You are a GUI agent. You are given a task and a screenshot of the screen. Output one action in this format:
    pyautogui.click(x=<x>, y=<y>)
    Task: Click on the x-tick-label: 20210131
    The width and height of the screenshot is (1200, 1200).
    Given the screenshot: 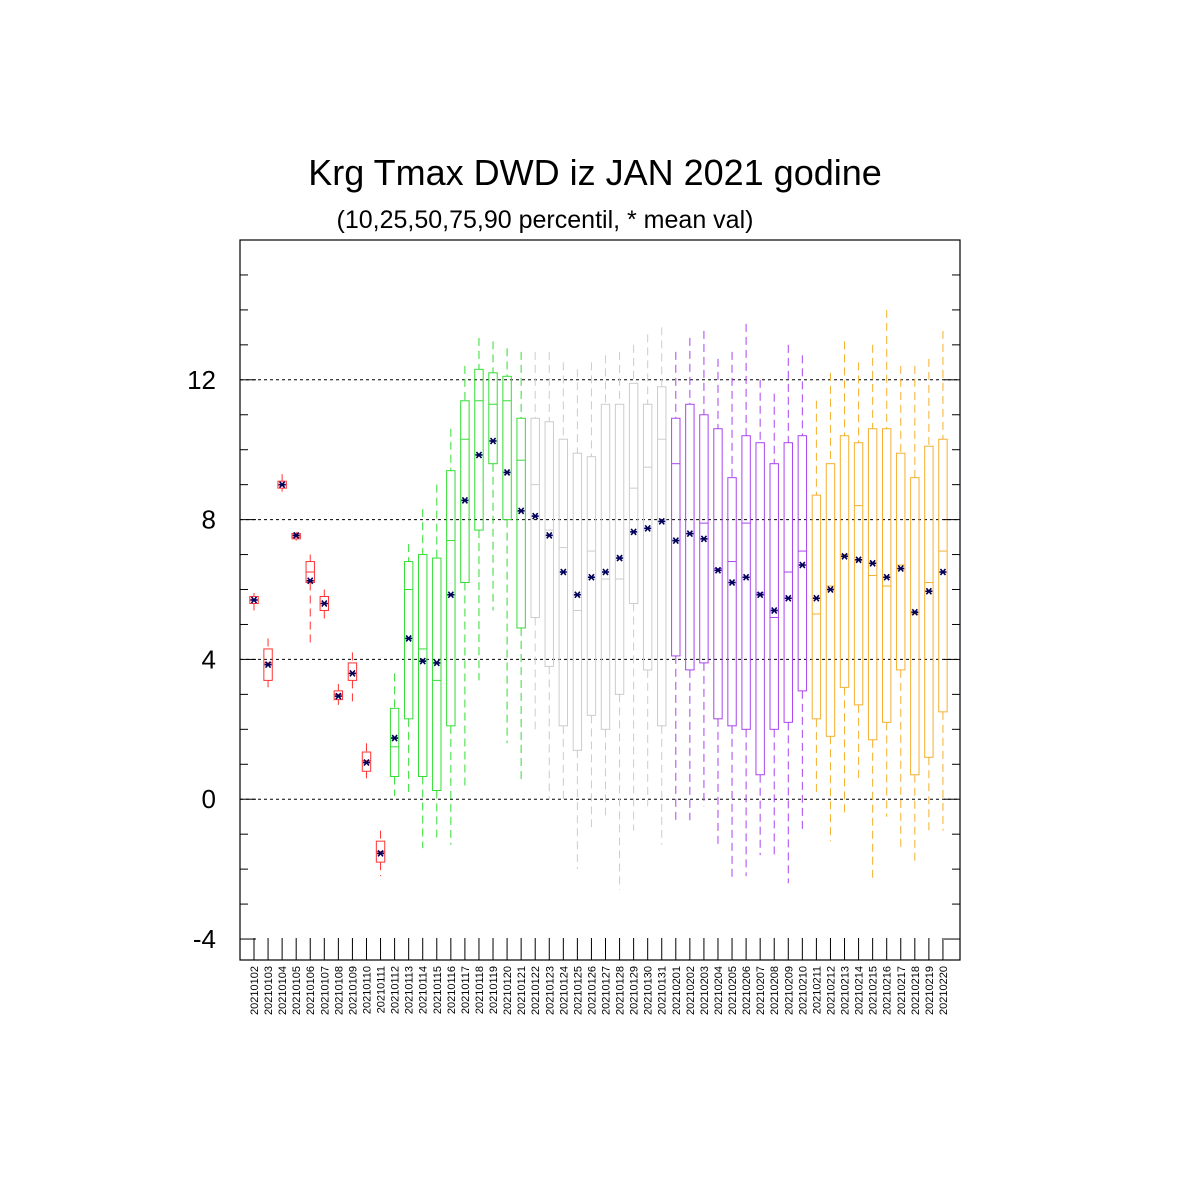 What is the action you would take?
    pyautogui.click(x=663, y=990)
    